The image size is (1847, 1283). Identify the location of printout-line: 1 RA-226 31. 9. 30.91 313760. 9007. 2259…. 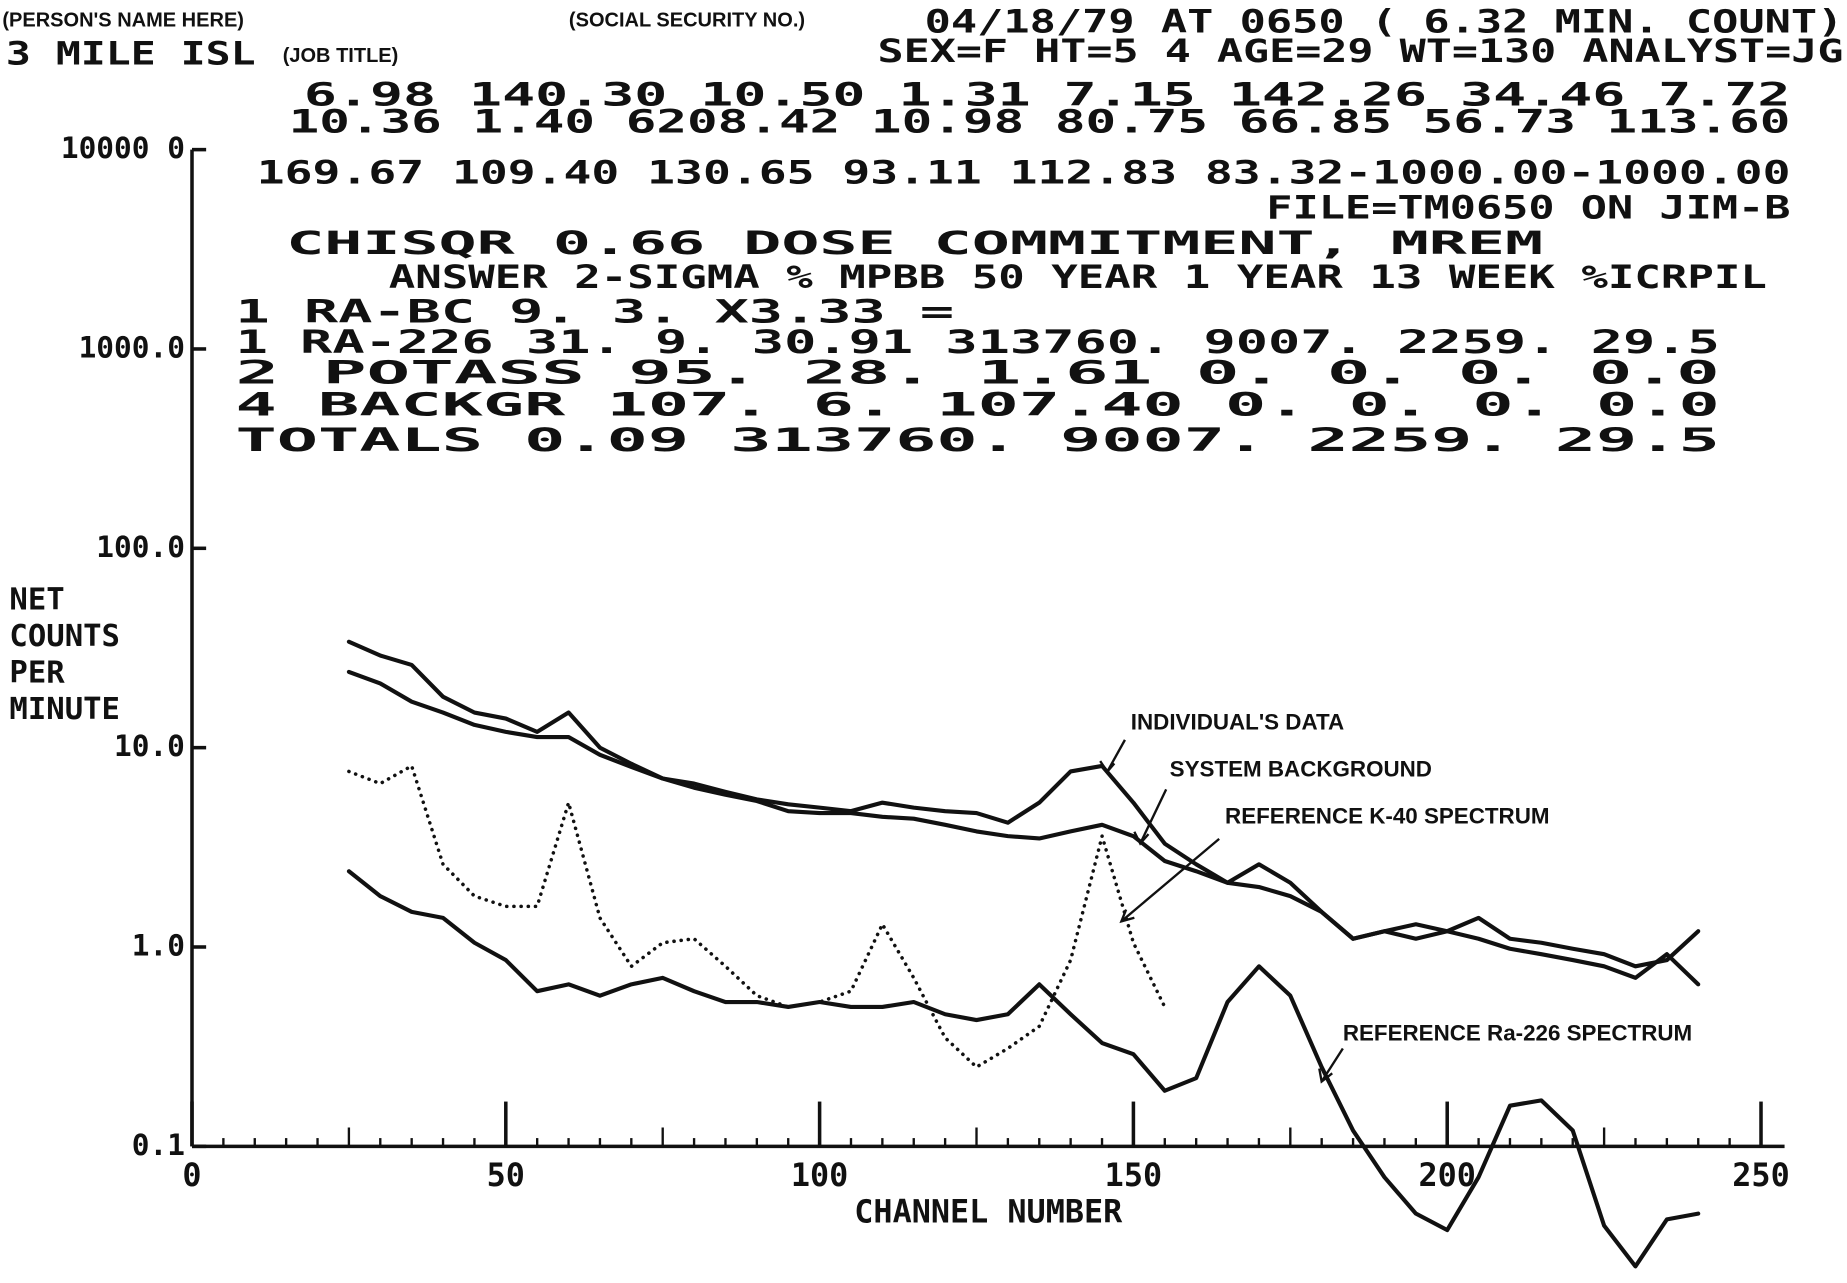
(978, 342).